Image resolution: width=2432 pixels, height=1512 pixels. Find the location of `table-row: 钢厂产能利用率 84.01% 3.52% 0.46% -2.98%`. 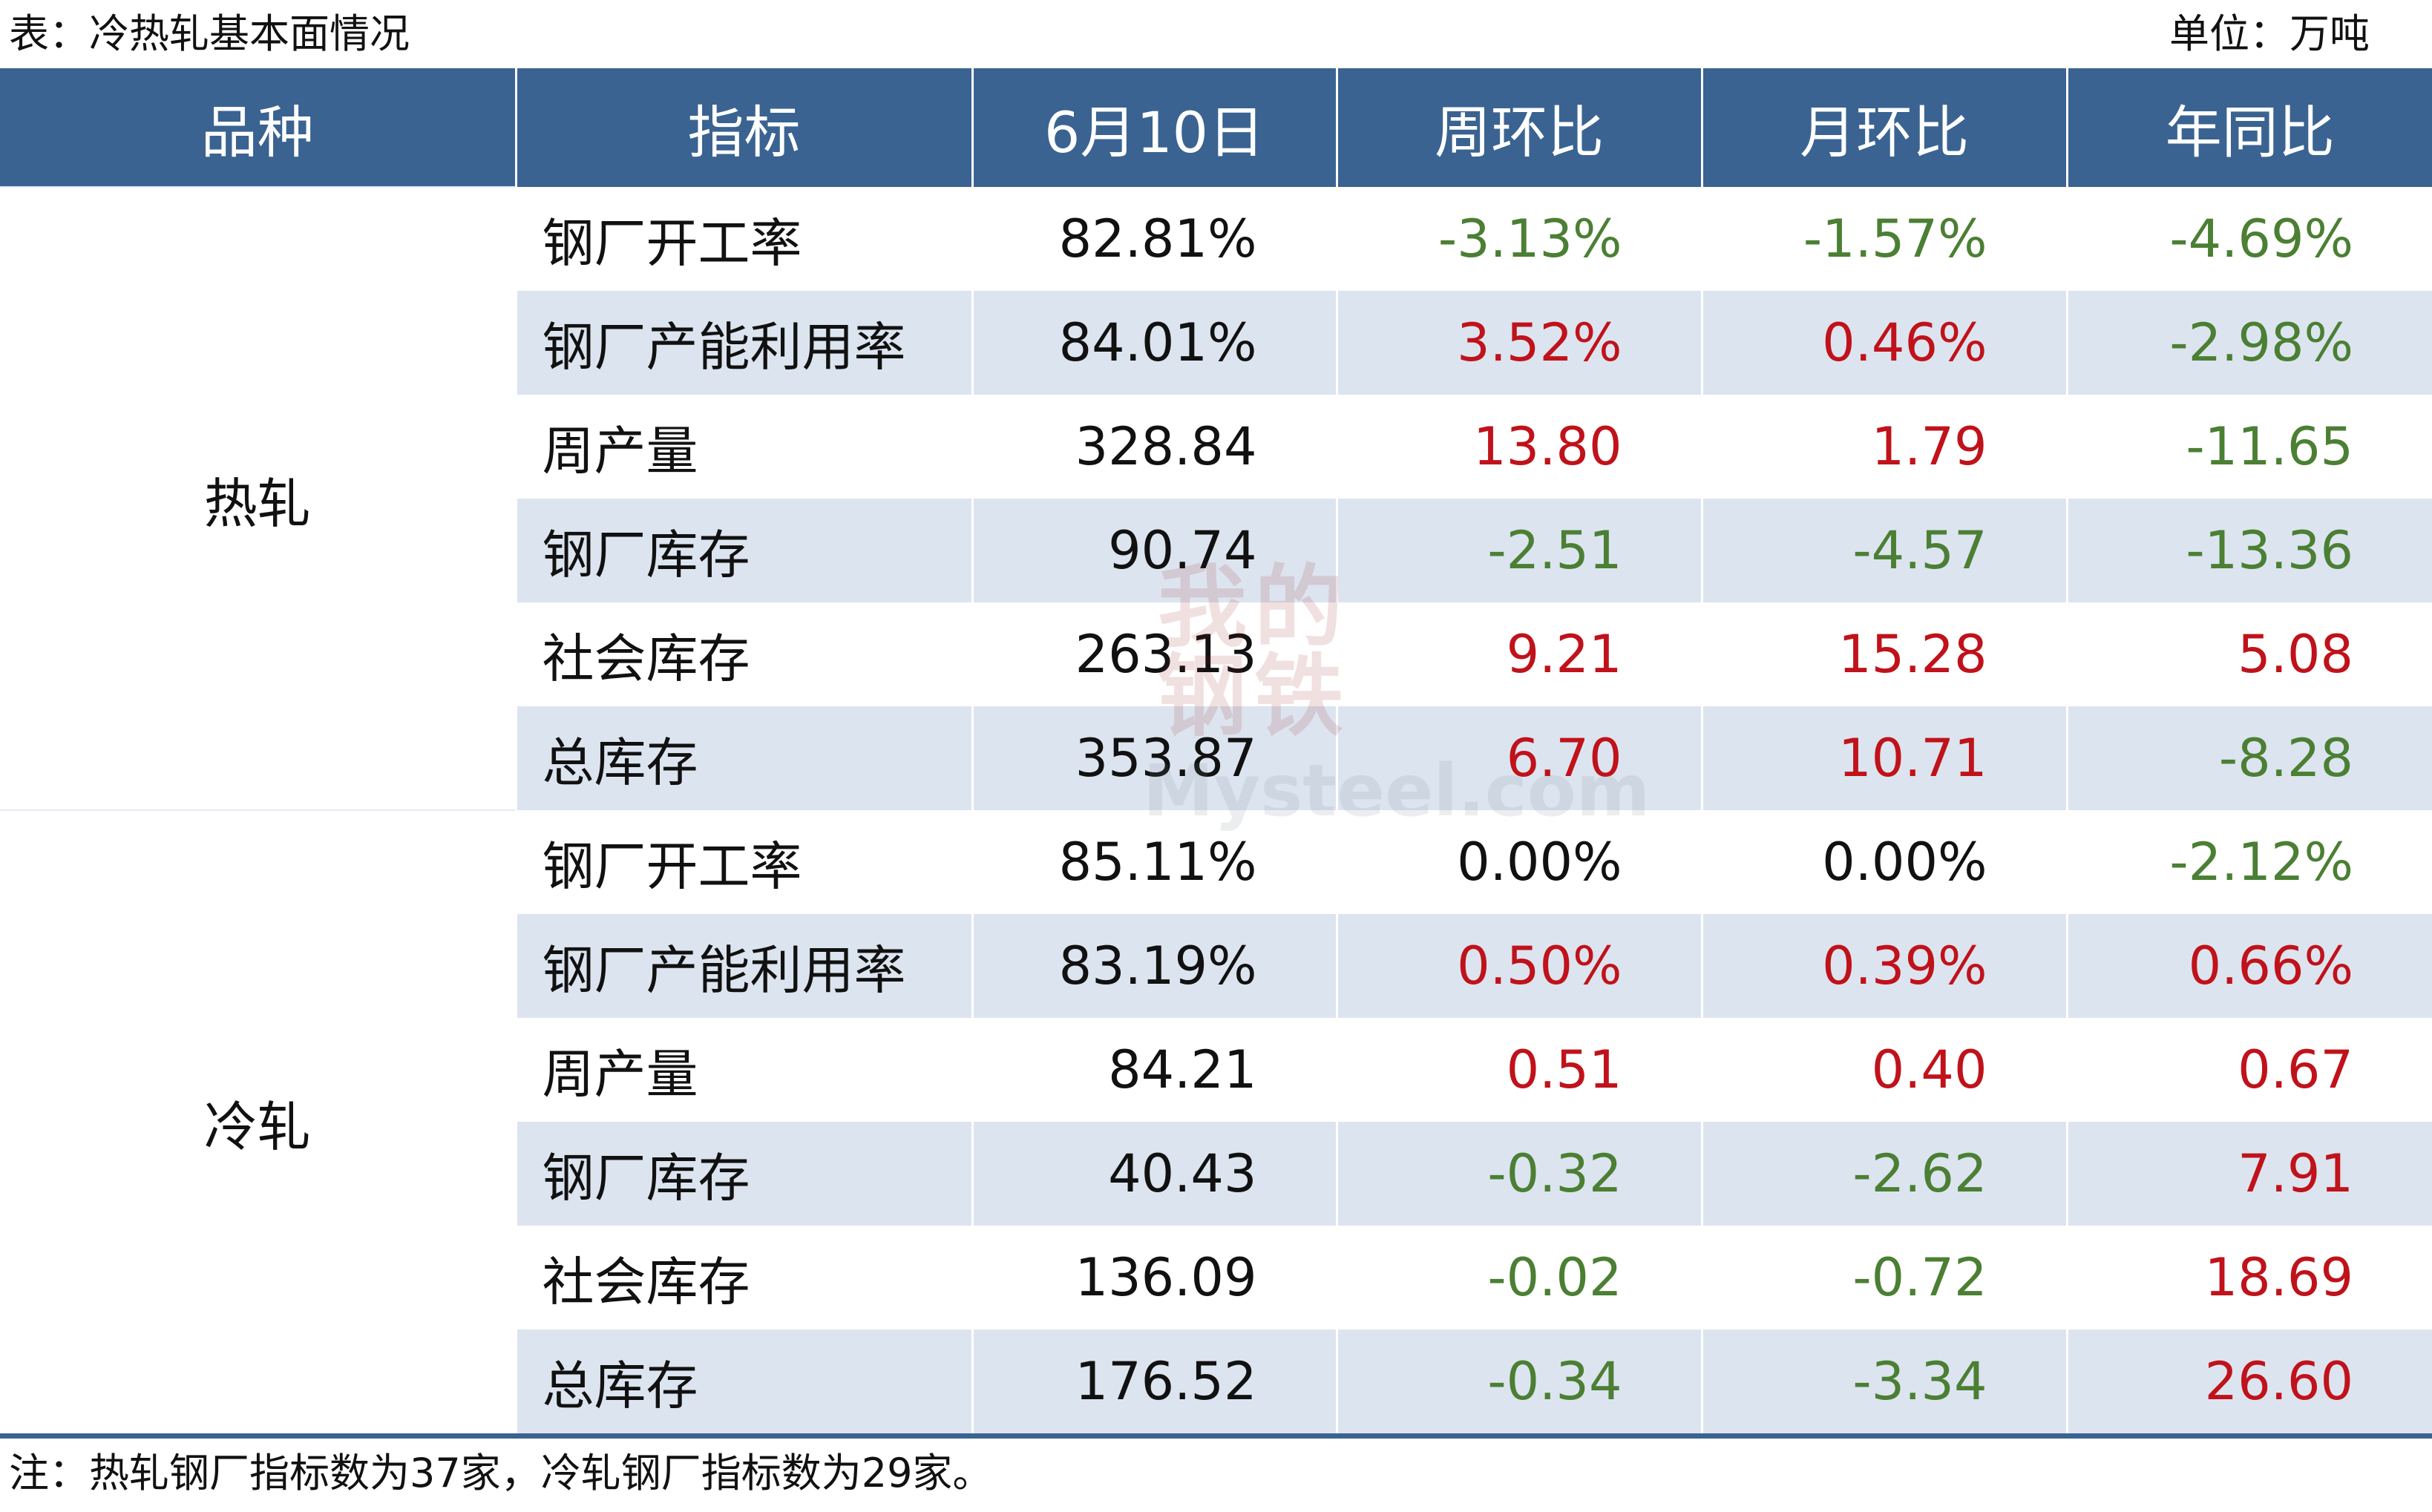

table-row: 钢厂产能利用率 84.01% 3.52% 0.46% -2.98% is located at coordinates (1216, 343).